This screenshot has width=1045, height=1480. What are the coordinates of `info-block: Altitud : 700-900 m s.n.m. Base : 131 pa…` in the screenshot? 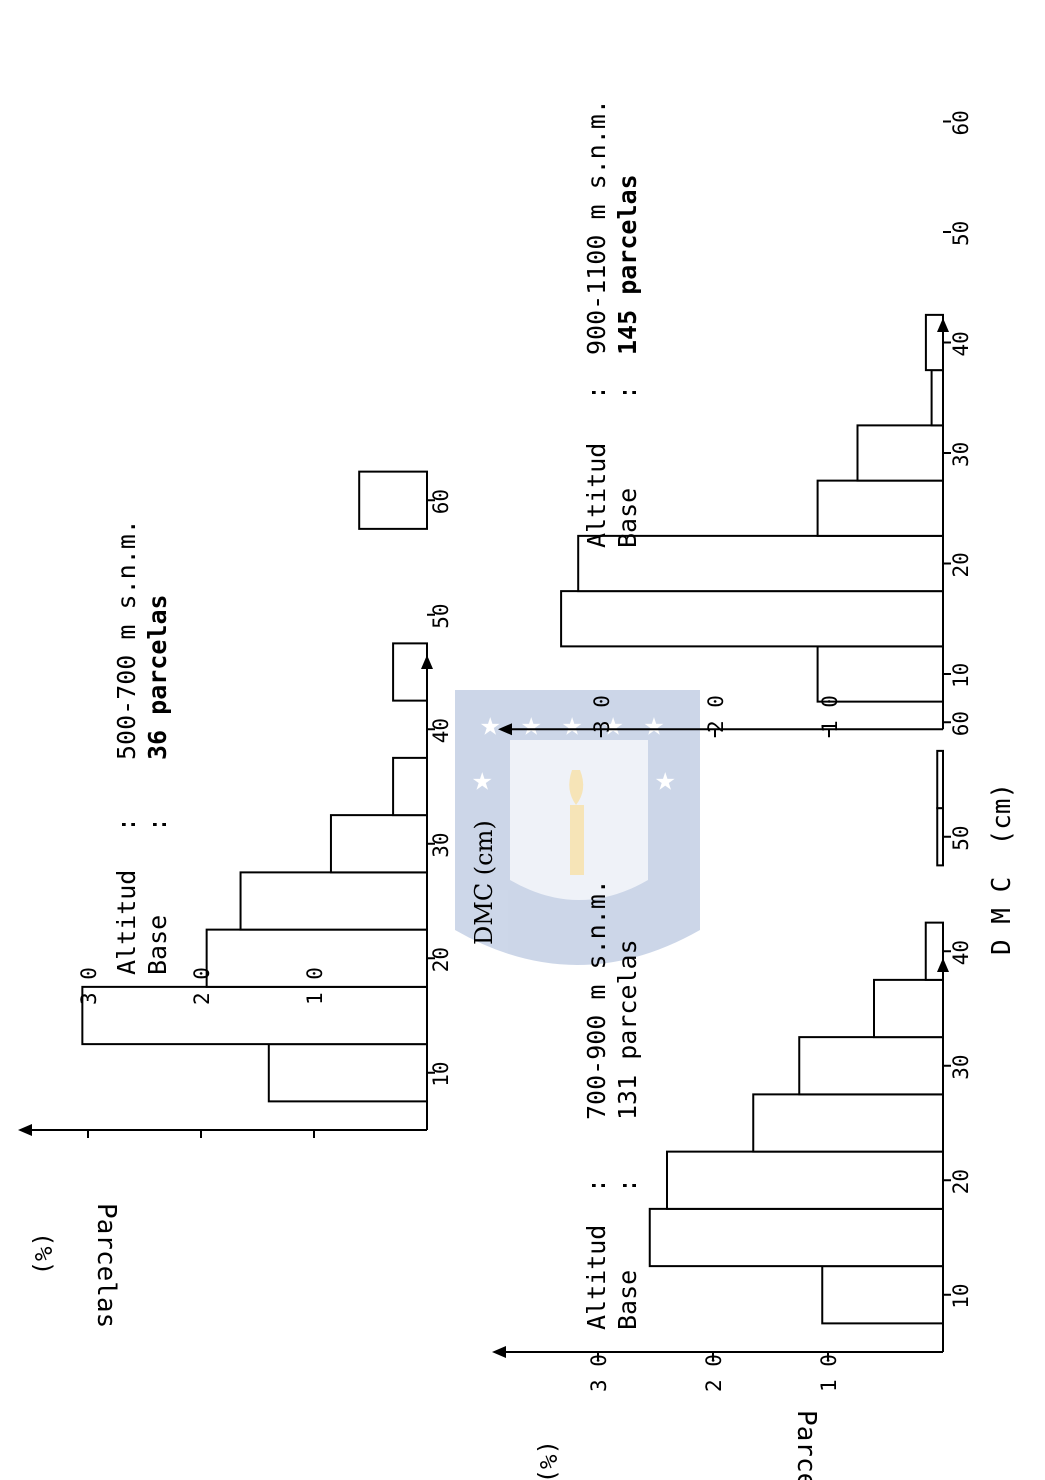 It's located at (612, 1104).